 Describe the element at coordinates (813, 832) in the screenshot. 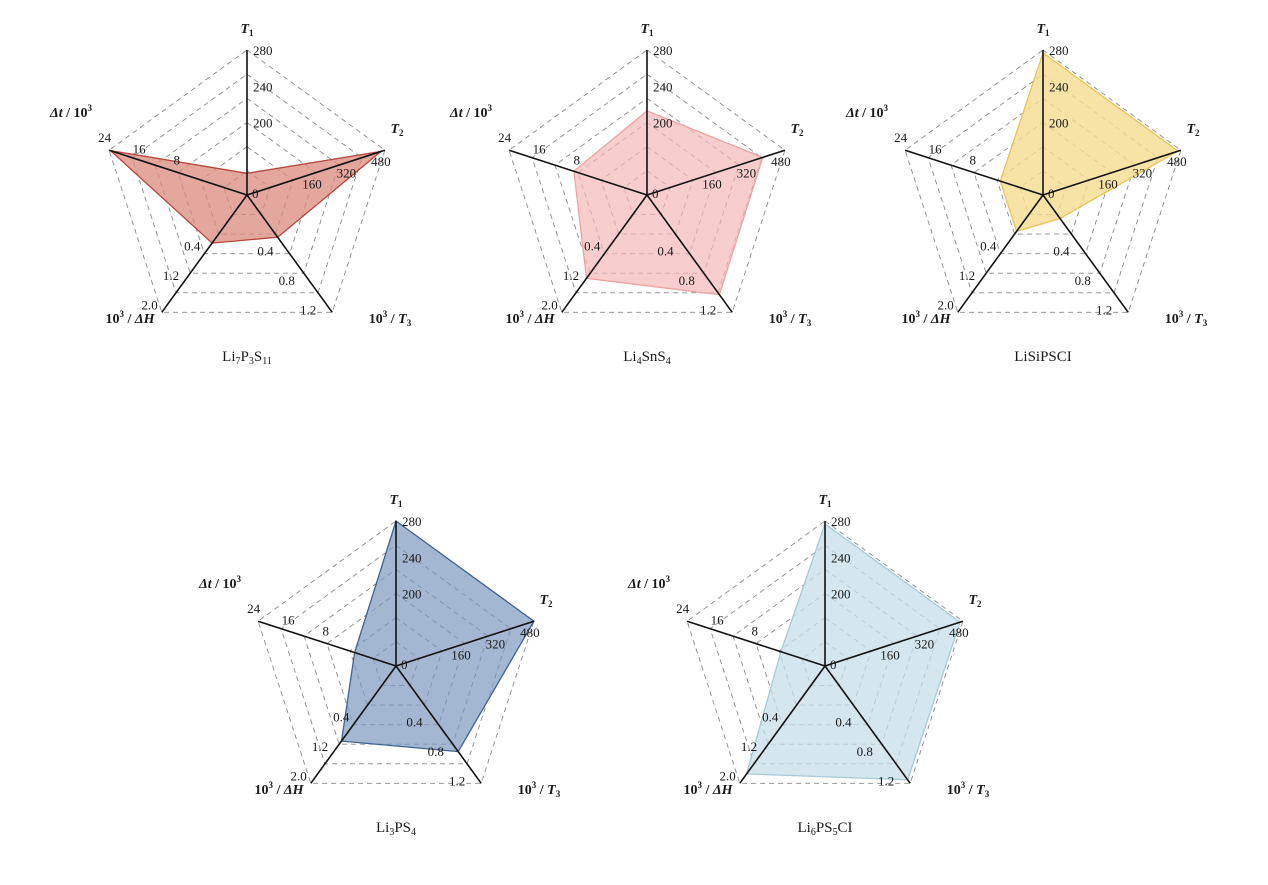

I see `label-part: 6` at that location.